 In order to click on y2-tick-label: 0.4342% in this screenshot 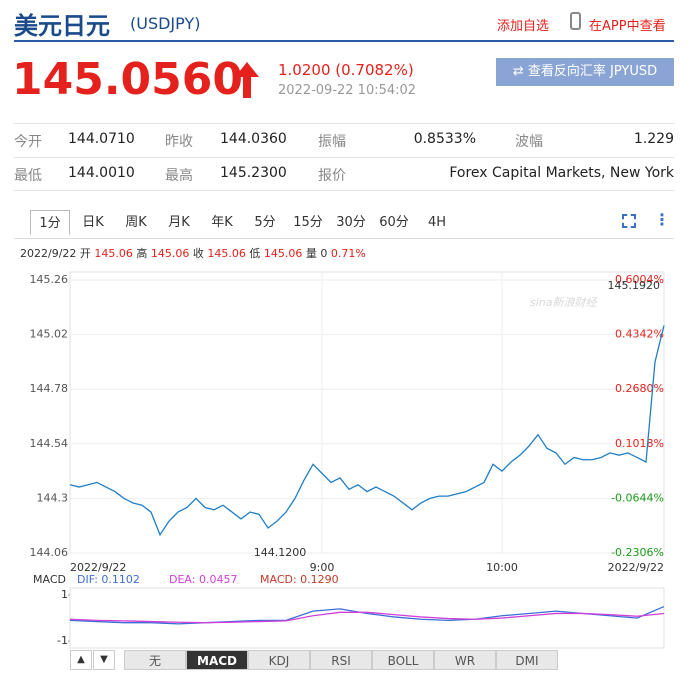, I will do `click(639, 334)`.